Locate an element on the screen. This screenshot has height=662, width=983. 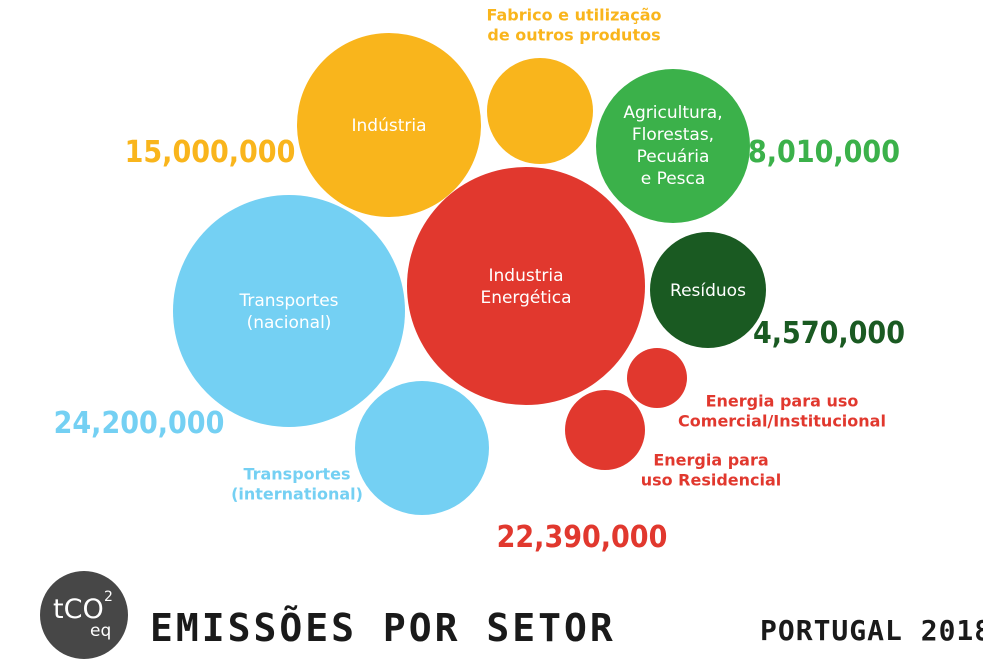
agriculture-bubble-label-1: Agricultura, Florestas, Pecuária e Pesca is located at coordinates (672, 146).